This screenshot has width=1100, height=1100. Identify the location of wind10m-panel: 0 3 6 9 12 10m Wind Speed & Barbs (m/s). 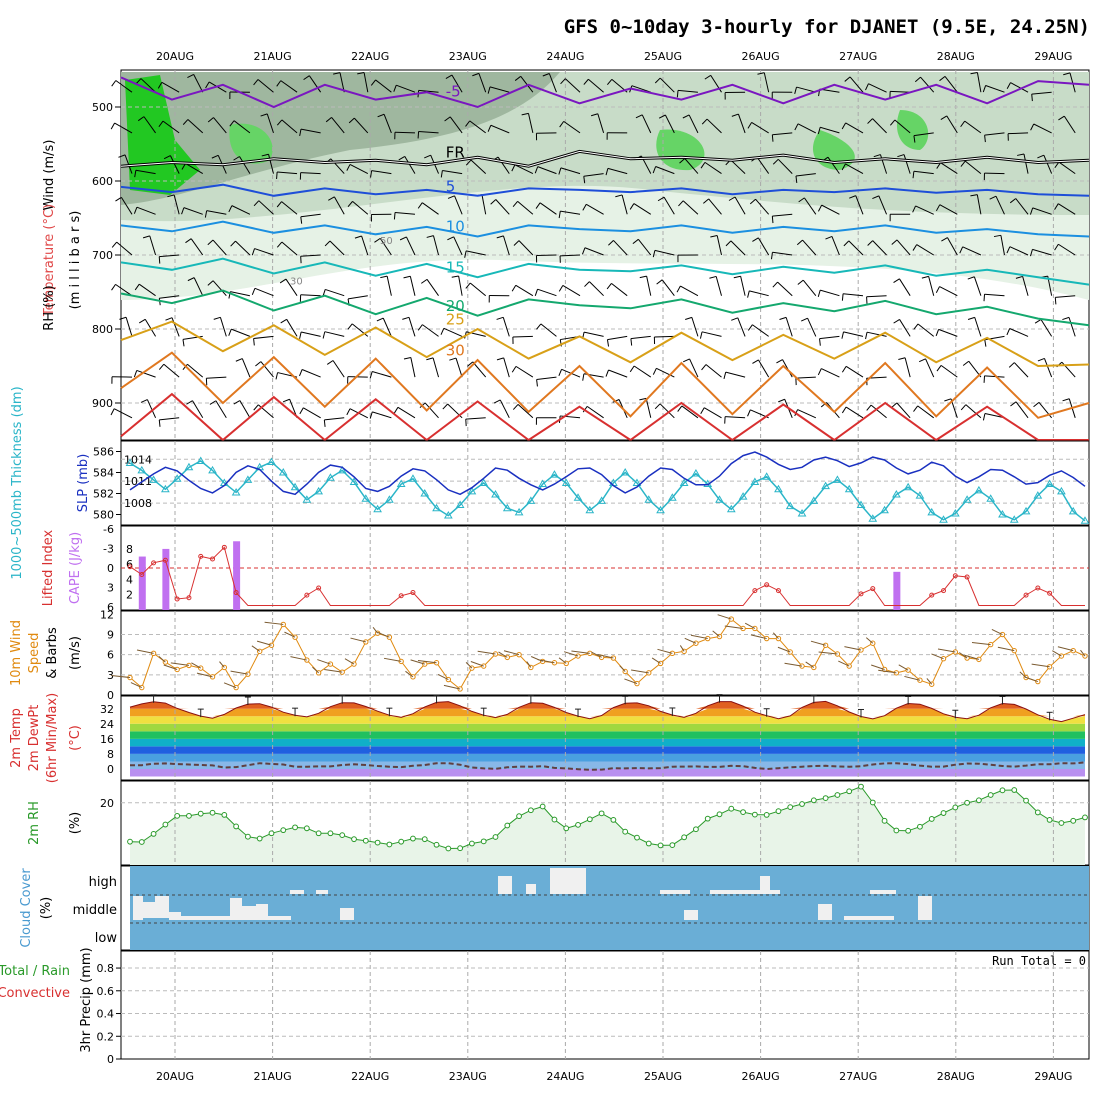
(549, 655).